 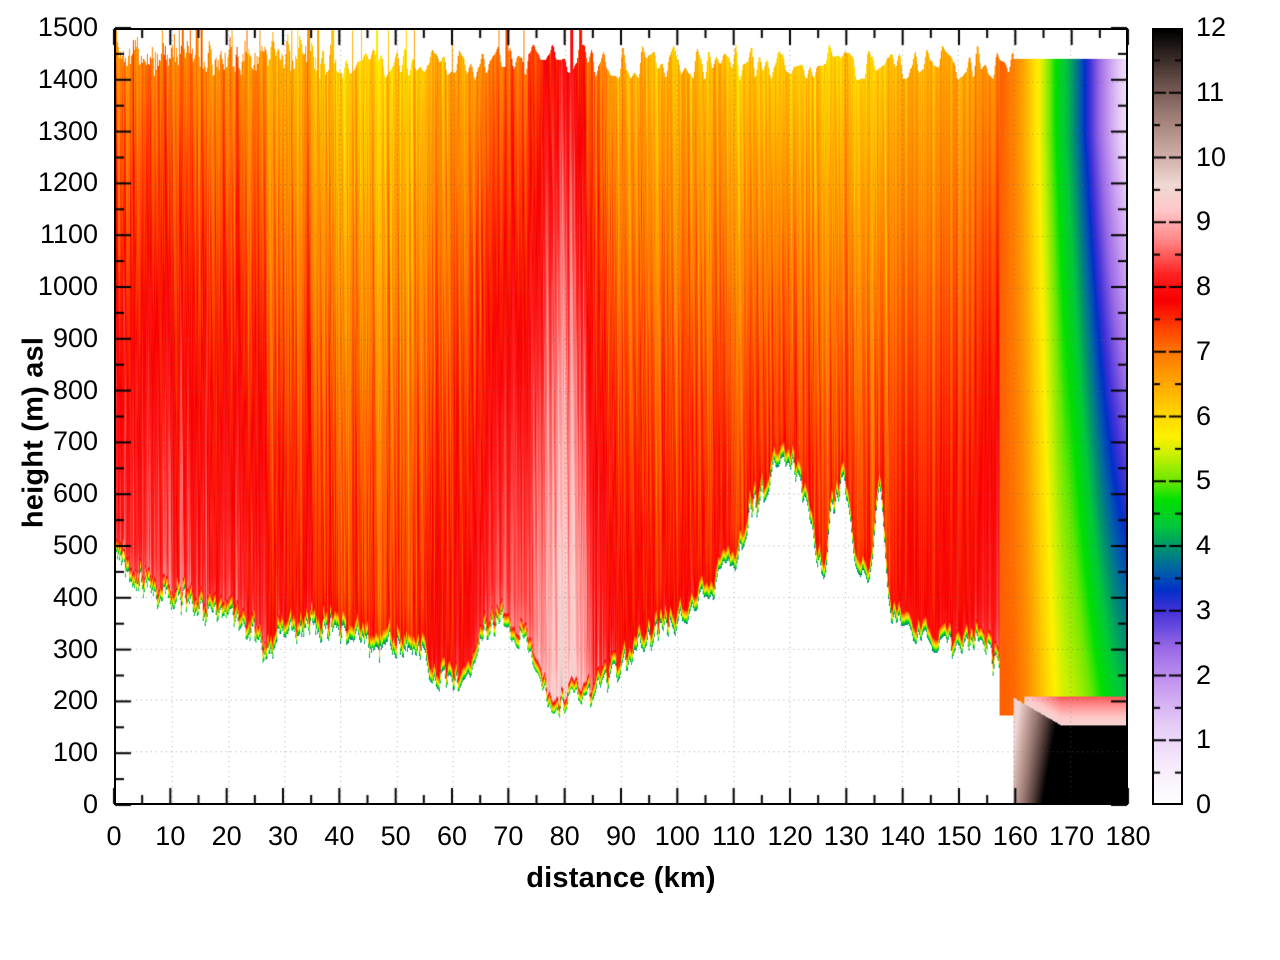 I want to click on x-tick-label: 50, so click(x=395, y=836).